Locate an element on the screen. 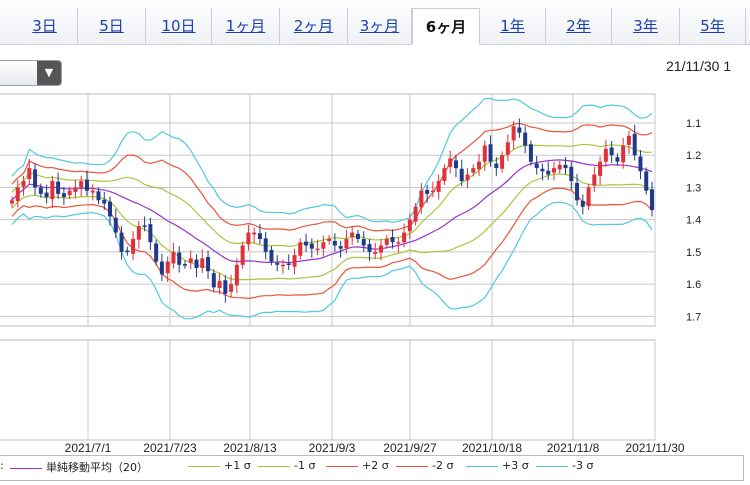  x-tick-label: 2021/9/27 is located at coordinates (410, 448).